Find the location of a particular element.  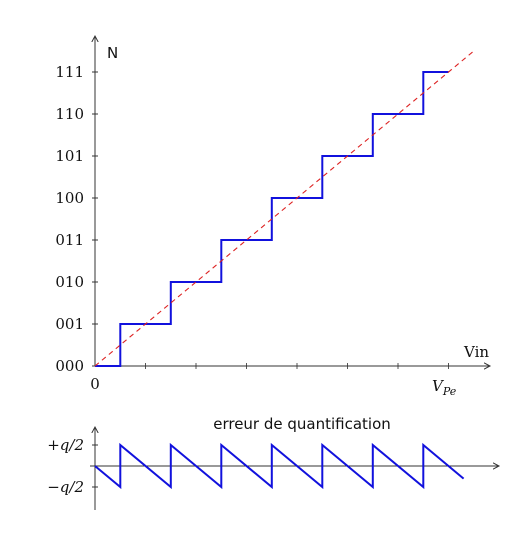

error-y-tick-label: +q/2 is located at coordinates (65, 445).